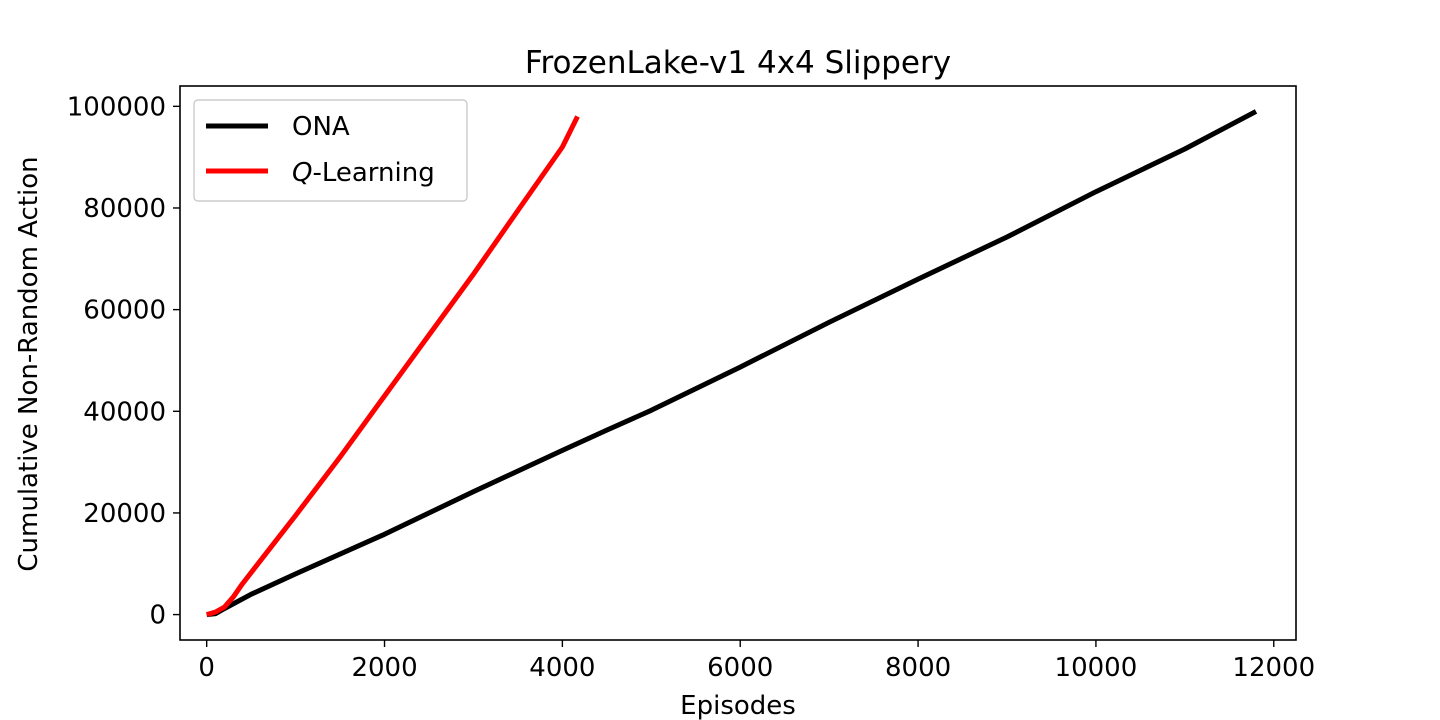  Describe the element at coordinates (373, 173) in the screenshot. I see `legend-label-q-learning-suffix: -Learning` at that location.